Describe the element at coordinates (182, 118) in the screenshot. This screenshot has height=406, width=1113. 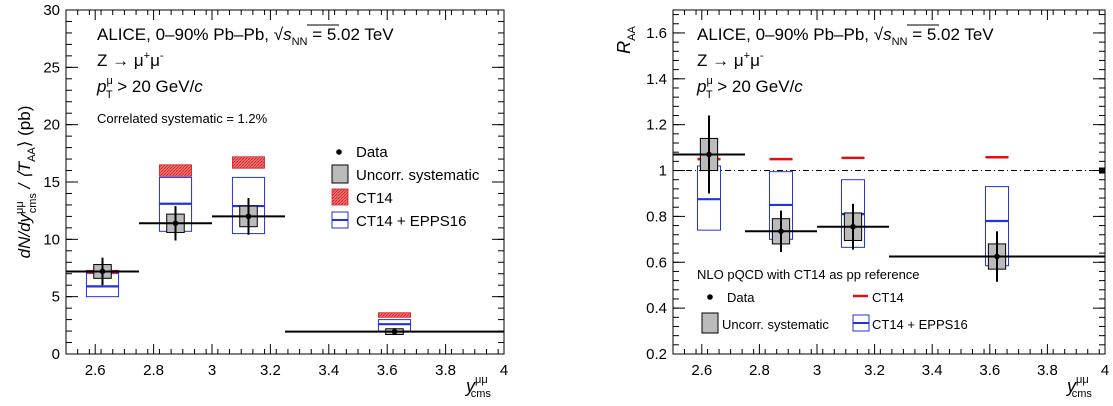
I see `left-annotation-corr-syst: Correlated systematic = 1.2%` at that location.